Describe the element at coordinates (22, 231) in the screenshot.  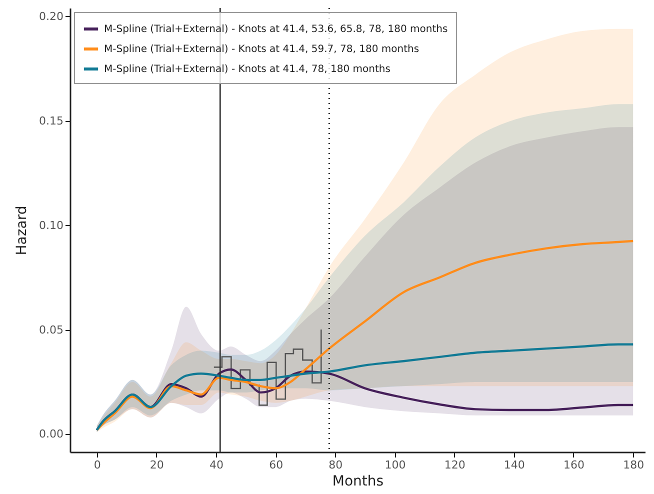
I see `y-axis-title: Hazard` at that location.